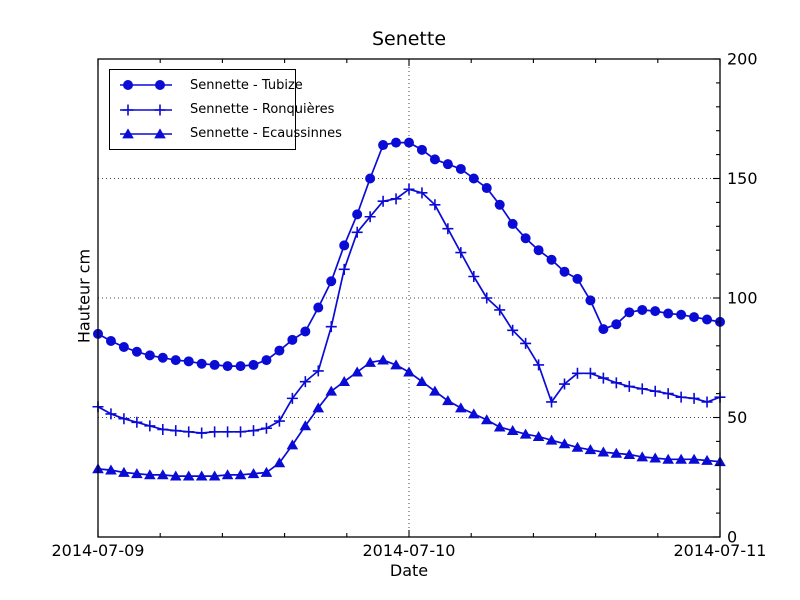 The height and width of the screenshot is (600, 800). I want to click on legend-label-tubize: Sennette - Tubize, so click(246, 85).